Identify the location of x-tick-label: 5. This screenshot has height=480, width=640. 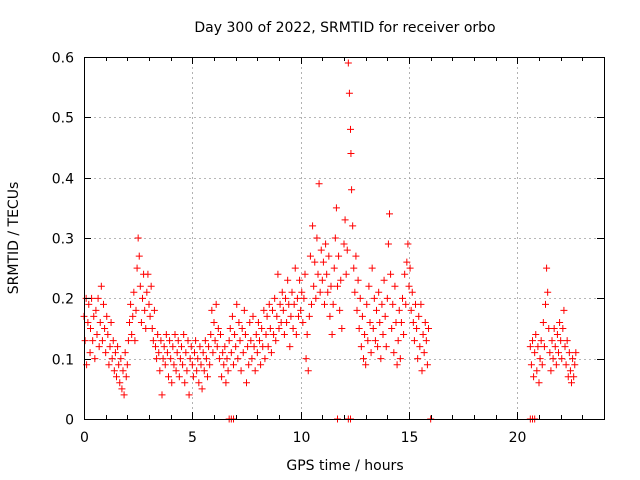
(192, 438).